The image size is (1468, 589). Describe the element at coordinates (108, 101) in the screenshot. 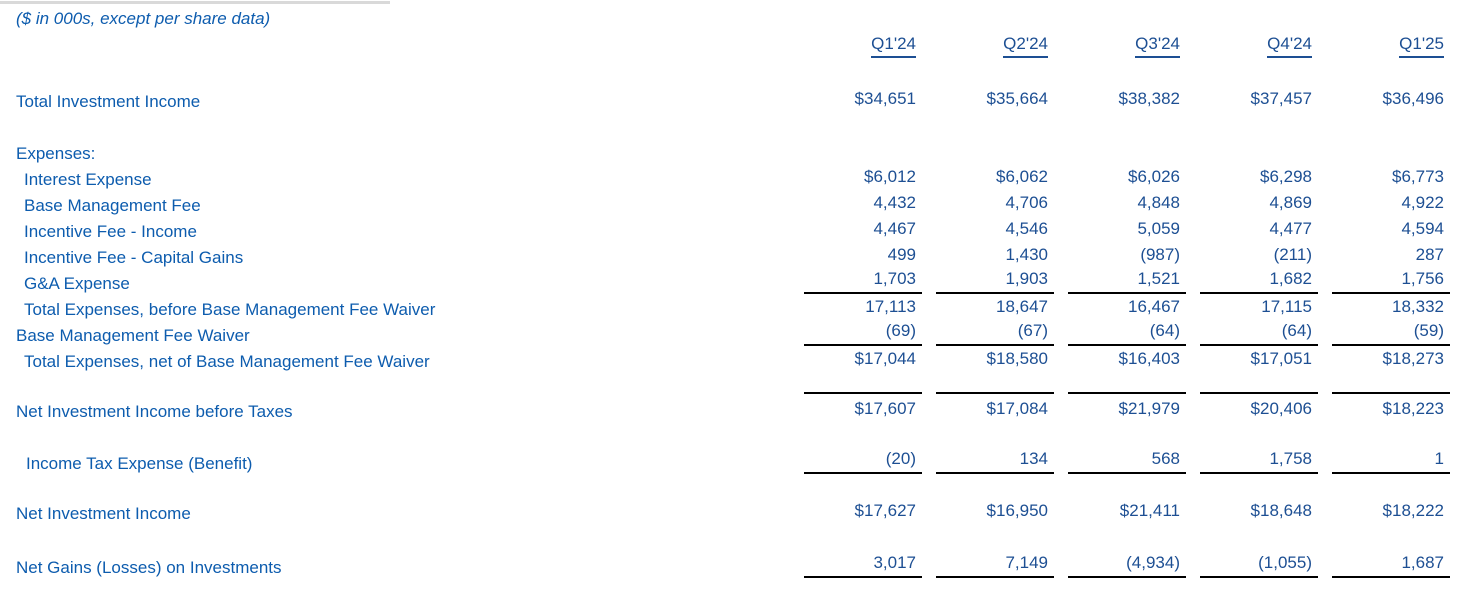

I see `row-label: Total Investment Income` at that location.